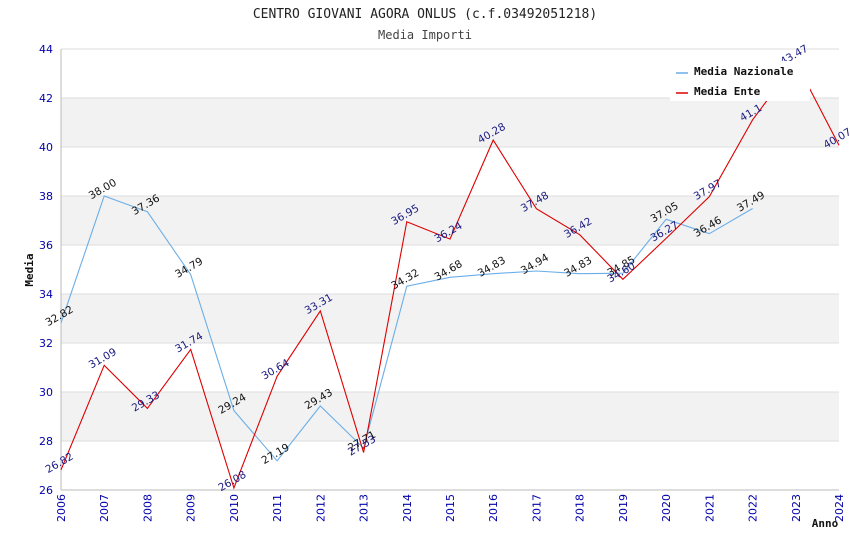 The height and width of the screenshot is (550, 850). I want to click on x-tick-2010: 2010, so click(234, 508).